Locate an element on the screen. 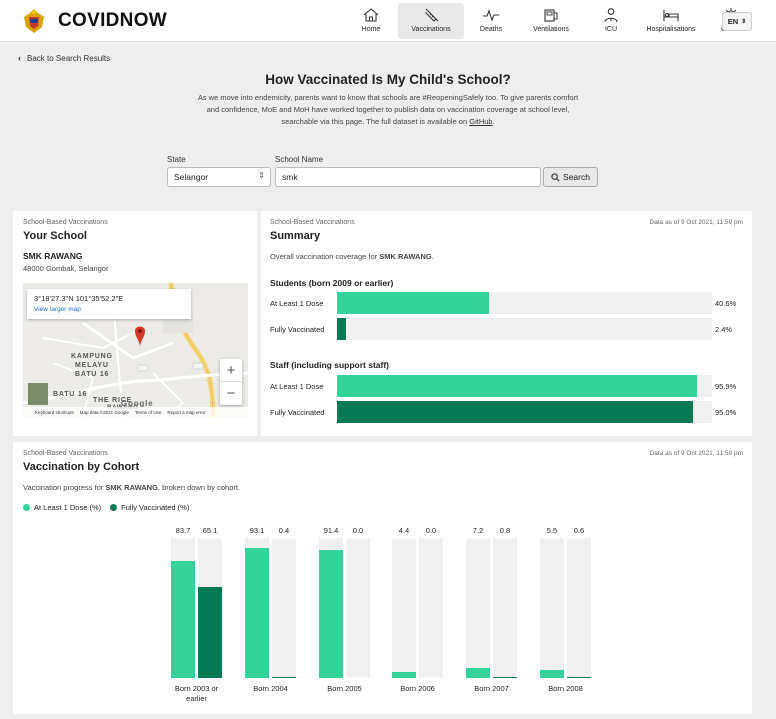 Image resolution: width=776 pixels, height=719 pixels. students-dose1-bar is located at coordinates (413, 303).